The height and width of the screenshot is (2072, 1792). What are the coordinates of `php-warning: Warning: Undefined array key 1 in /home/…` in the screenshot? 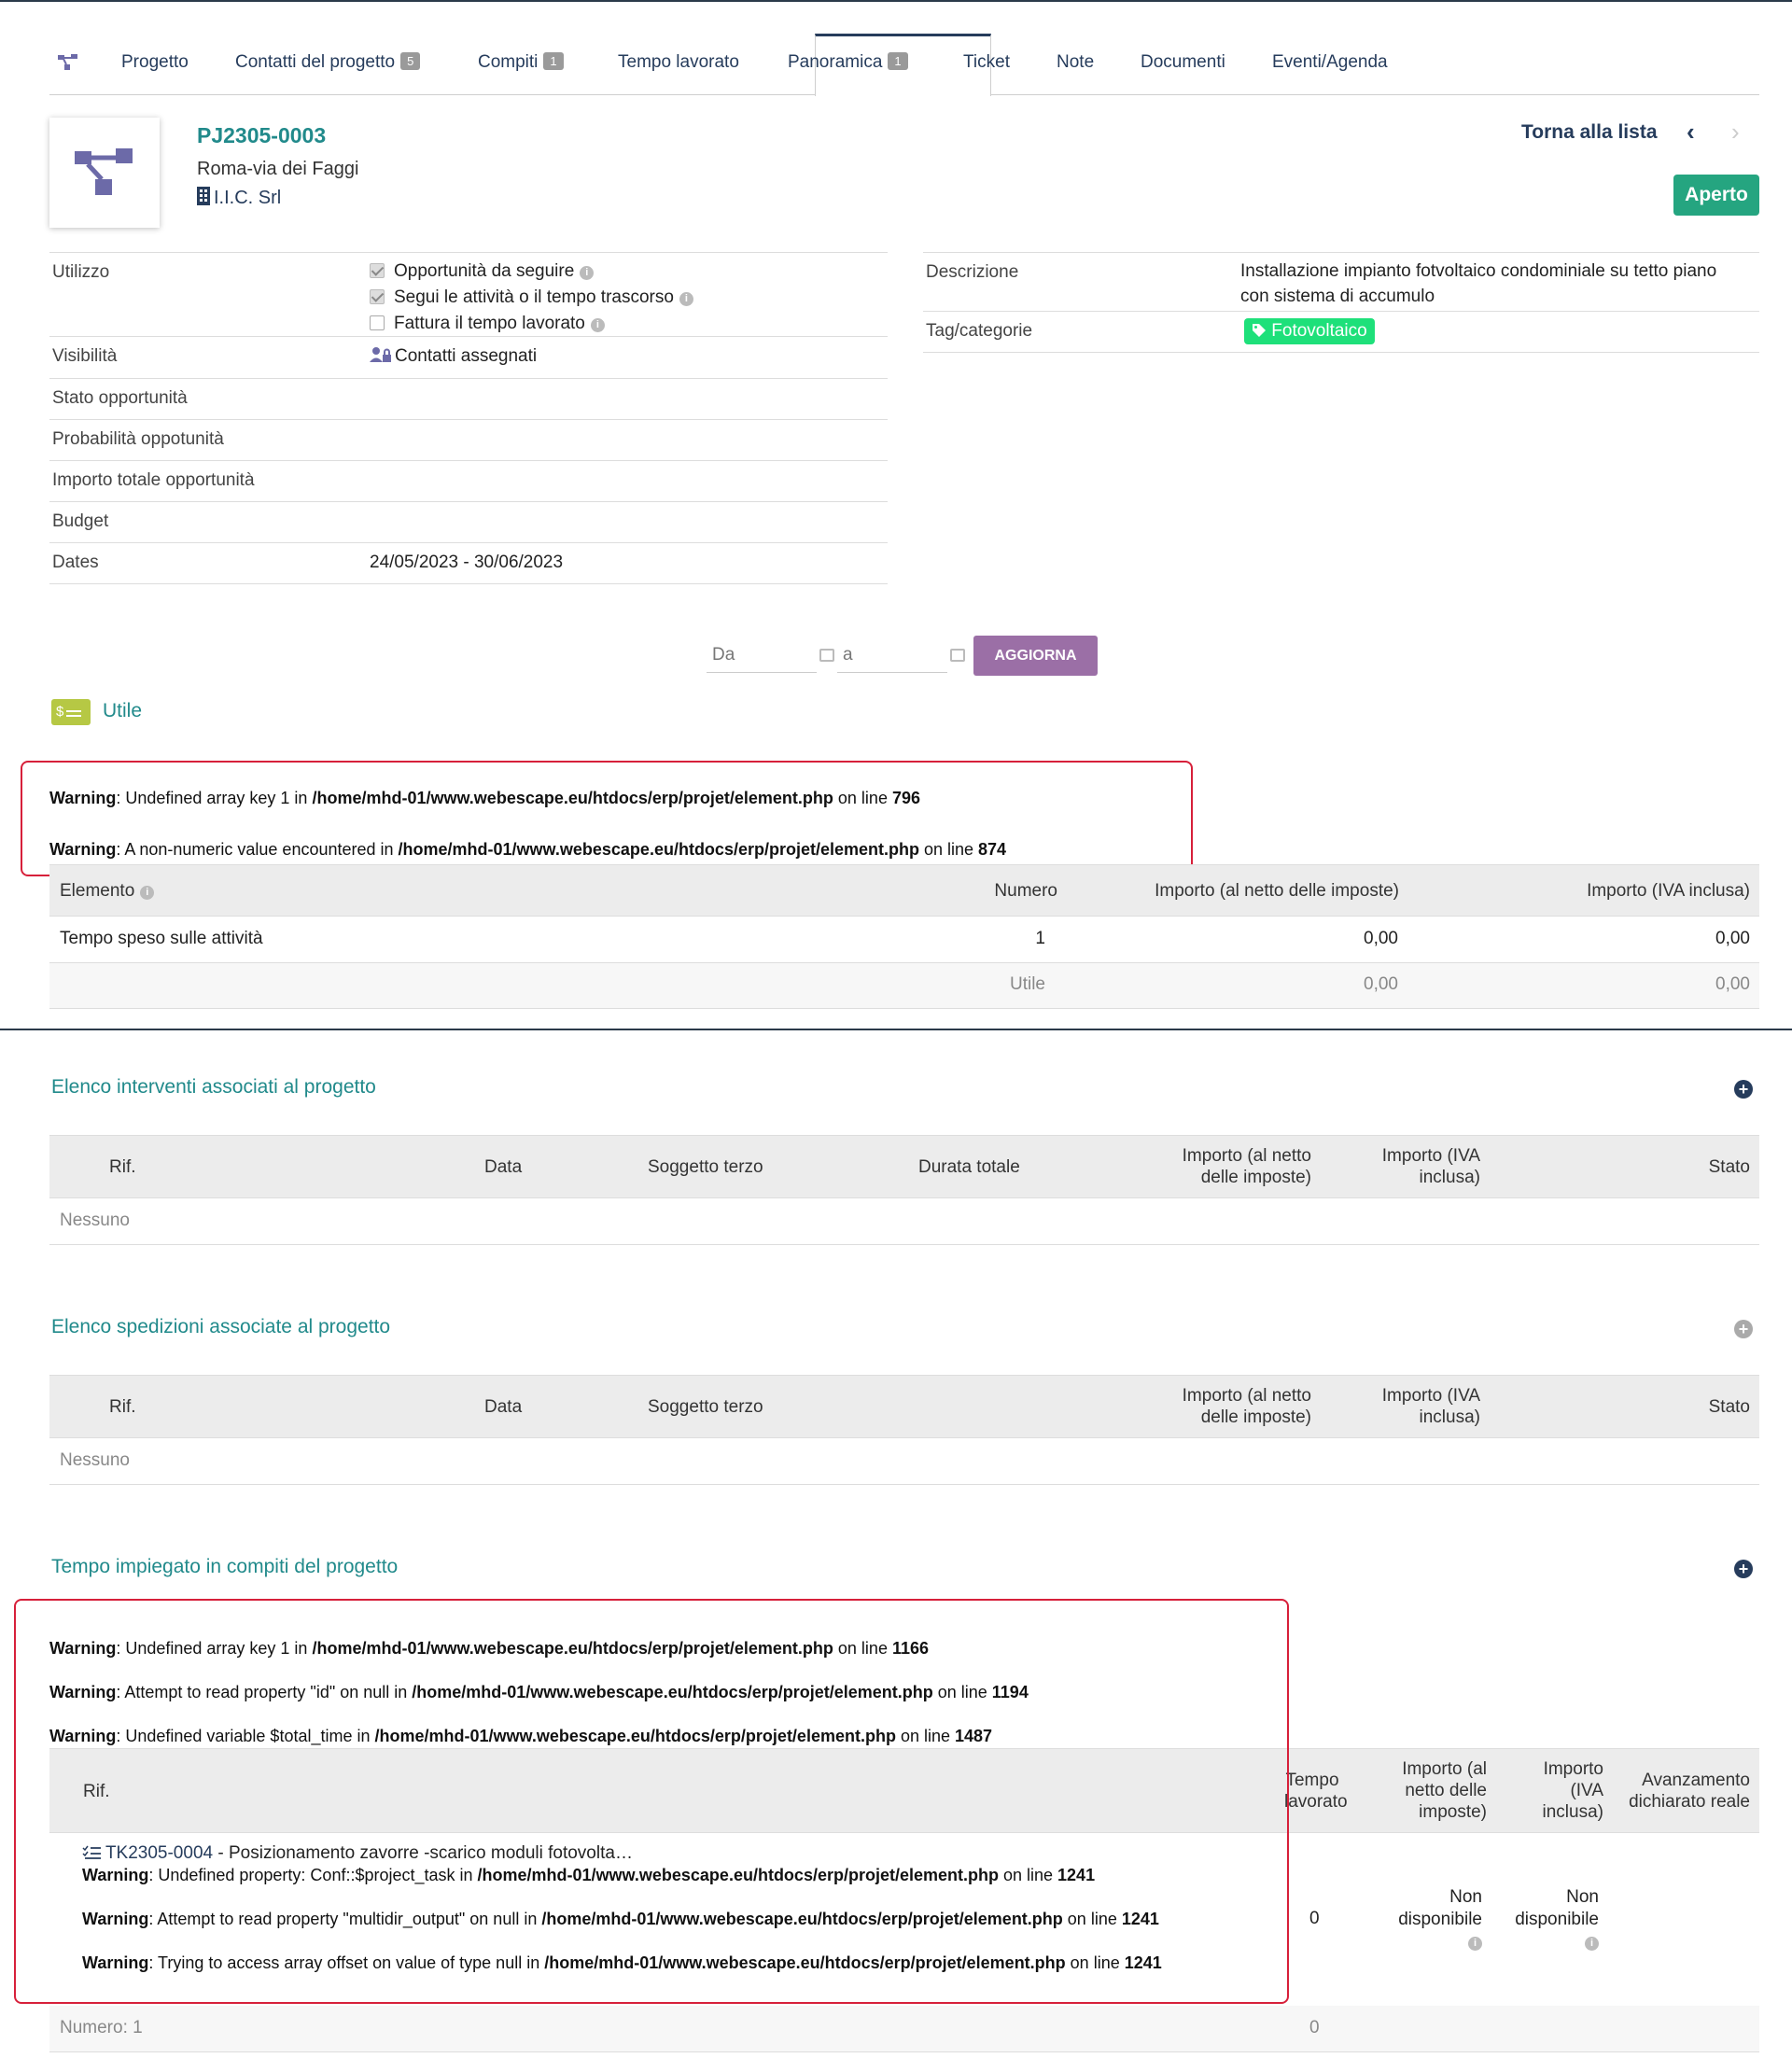 It's located at (489, 1648).